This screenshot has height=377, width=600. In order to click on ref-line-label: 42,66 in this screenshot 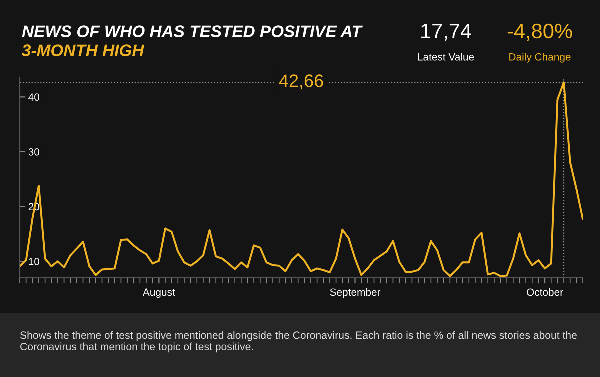, I will do `click(301, 82)`.